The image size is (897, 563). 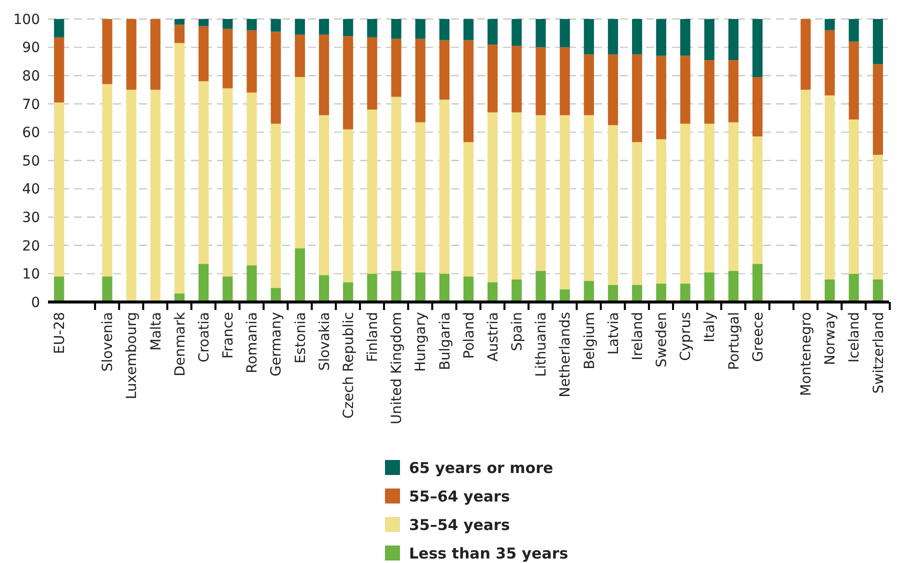 What do you see at coordinates (542, 344) in the screenshot?
I see `x-tick-label: Lithuania` at bounding box center [542, 344].